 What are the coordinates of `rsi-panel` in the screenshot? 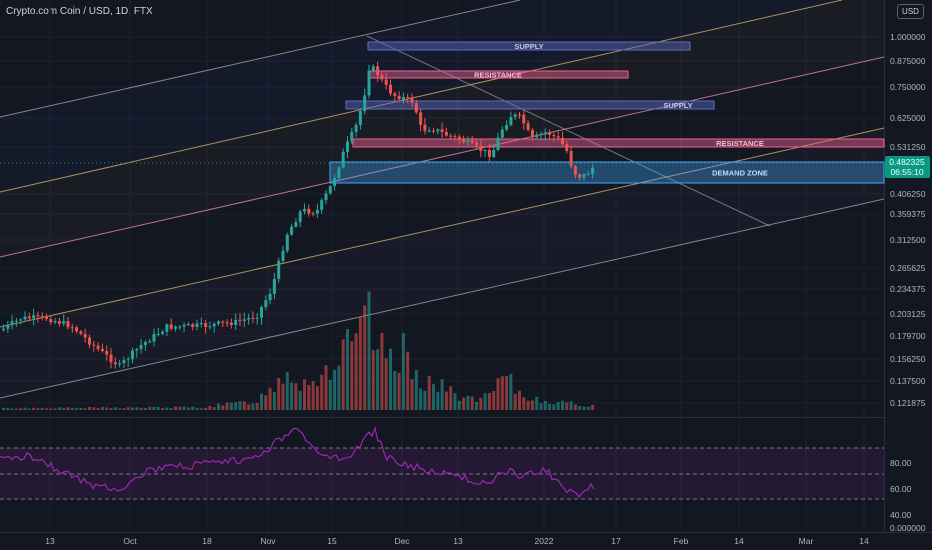 It's located at (442, 463).